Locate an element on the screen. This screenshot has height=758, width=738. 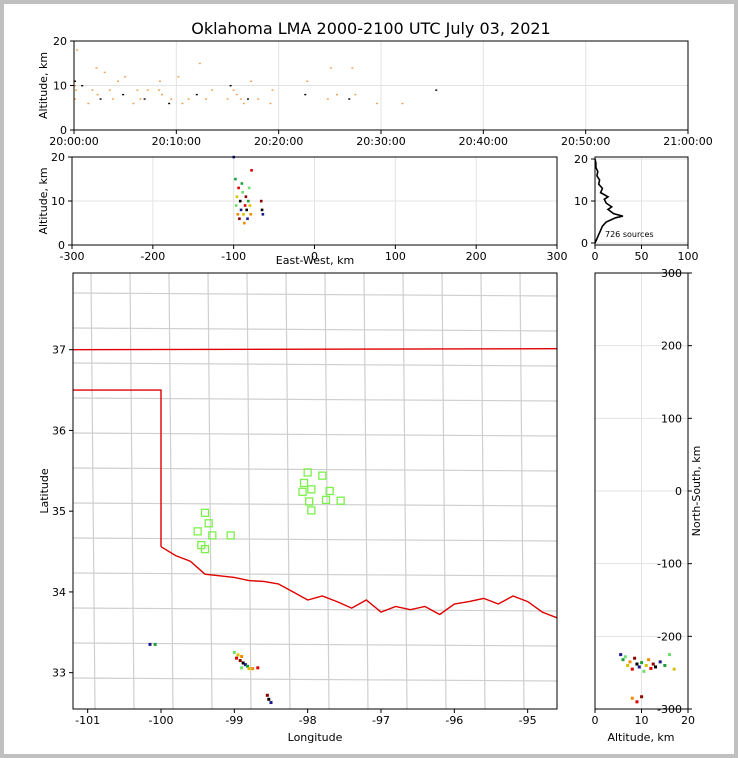
panhandle-border is located at coordinates (117, 468).